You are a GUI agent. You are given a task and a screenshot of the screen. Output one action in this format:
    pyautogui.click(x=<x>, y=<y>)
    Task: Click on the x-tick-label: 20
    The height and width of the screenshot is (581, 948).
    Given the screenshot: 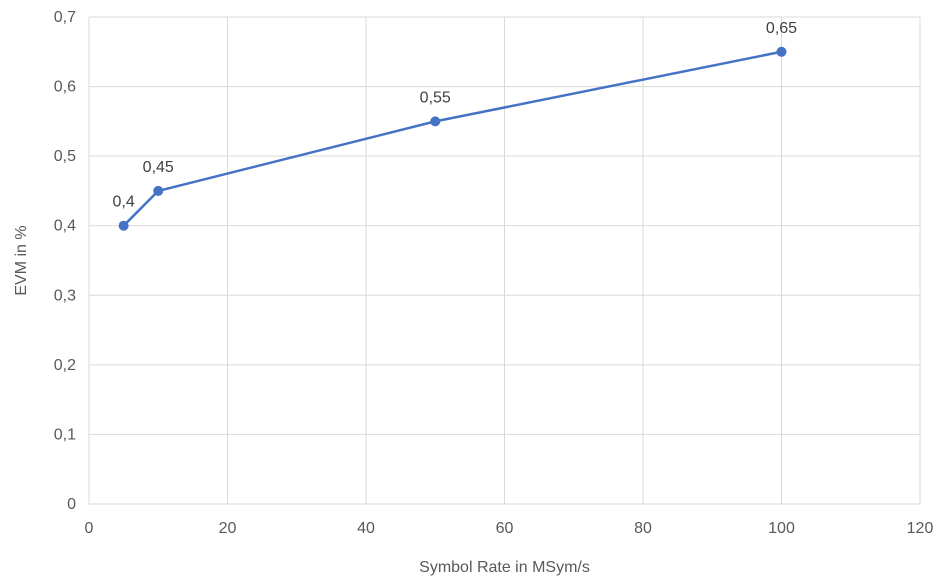 What is the action you would take?
    pyautogui.click(x=228, y=528)
    